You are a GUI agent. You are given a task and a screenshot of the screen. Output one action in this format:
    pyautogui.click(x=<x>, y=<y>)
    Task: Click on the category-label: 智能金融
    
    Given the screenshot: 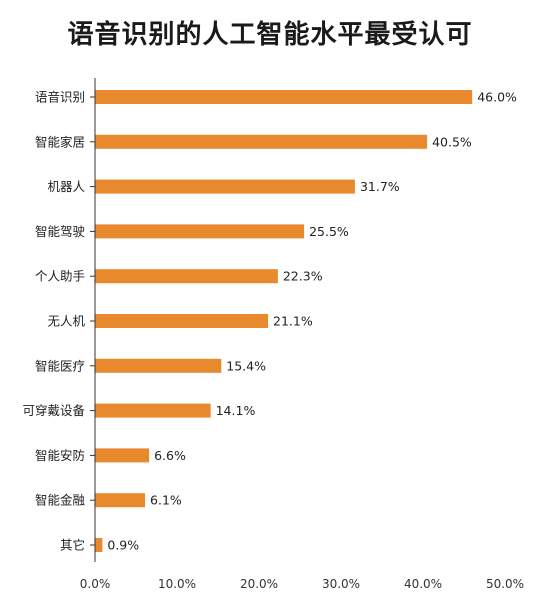 What is the action you would take?
    pyautogui.click(x=60, y=500)
    